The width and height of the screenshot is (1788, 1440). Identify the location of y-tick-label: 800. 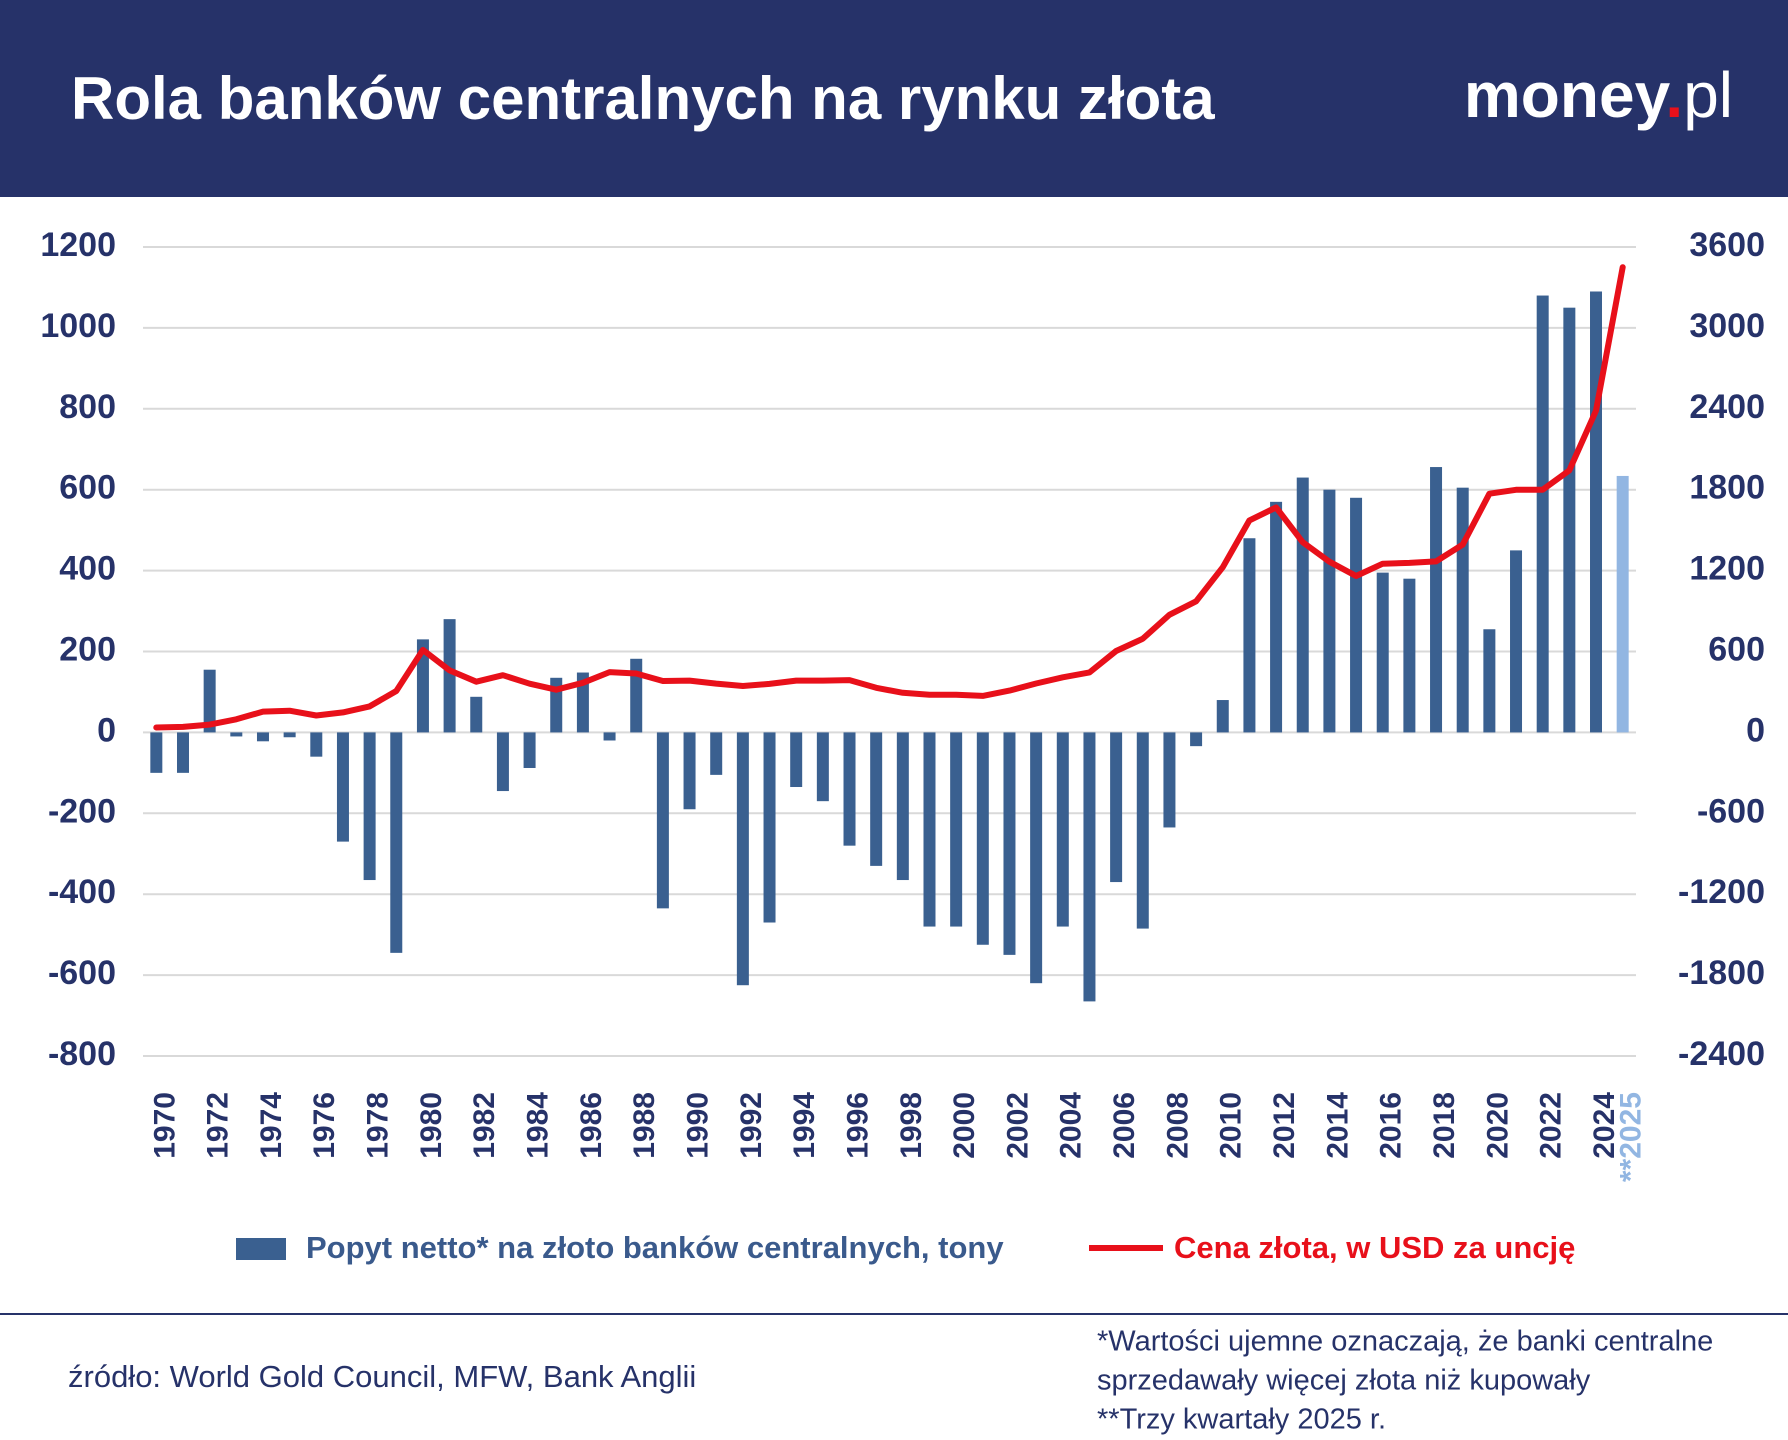
(87, 407).